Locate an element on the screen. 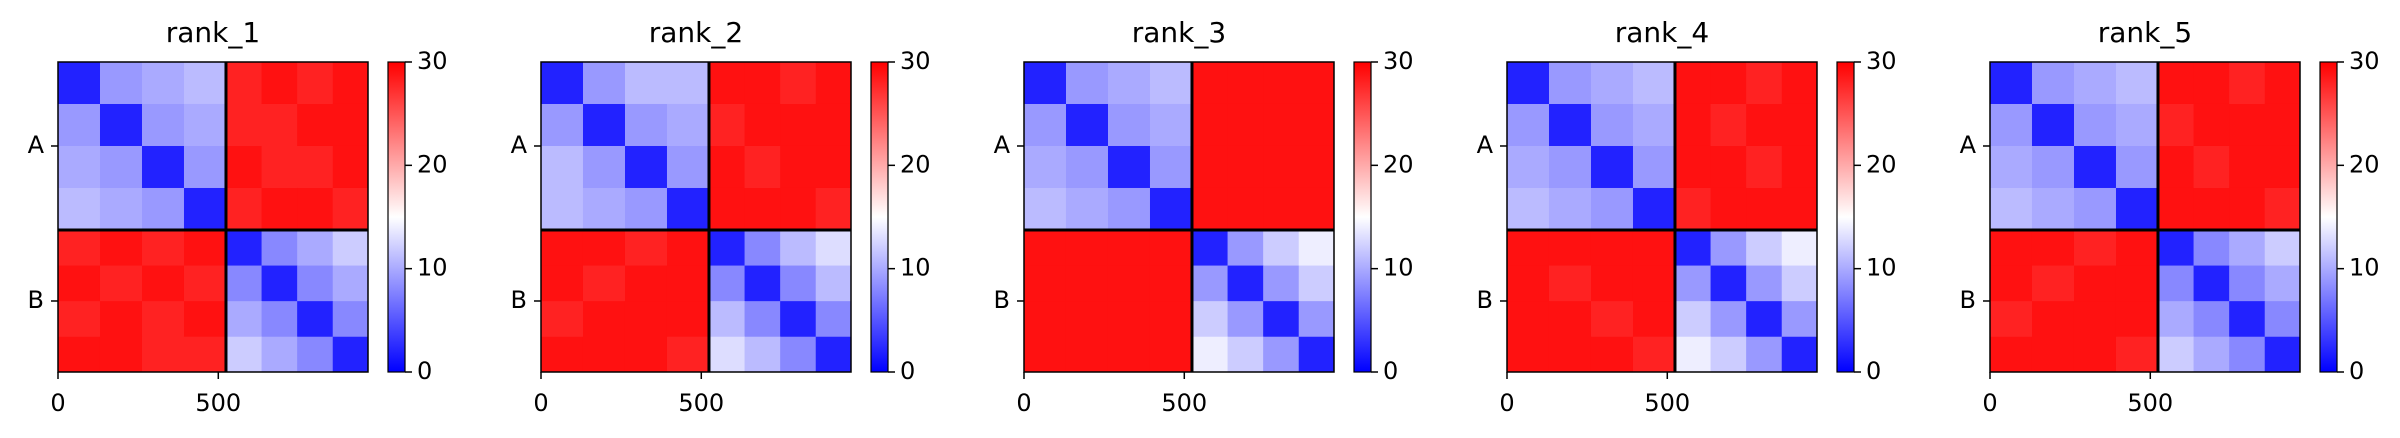 Image resolution: width=2400 pixels, height=438 pixels. y-tick-label: A is located at coordinates (36, 145).